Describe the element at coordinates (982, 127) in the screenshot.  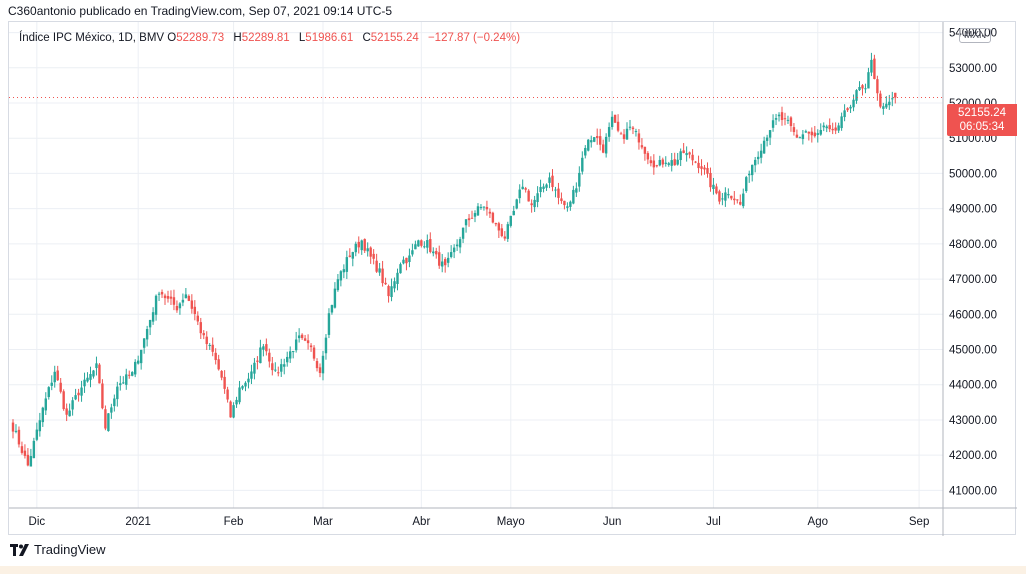
I see `bar-countdown: 06:05:34` at that location.